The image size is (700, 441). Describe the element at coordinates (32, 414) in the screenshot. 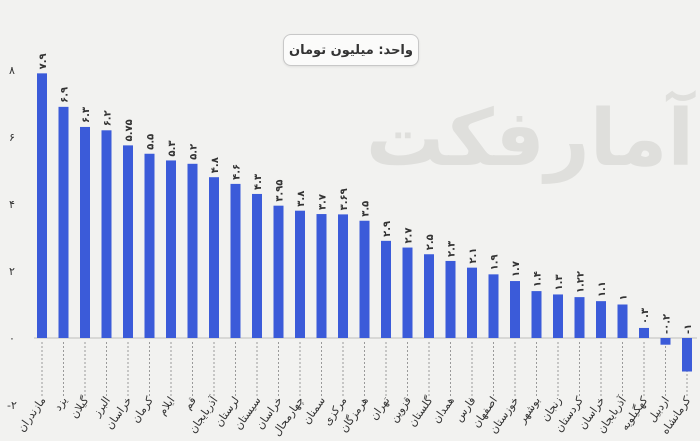

I see `category-label: مازندران` at that location.